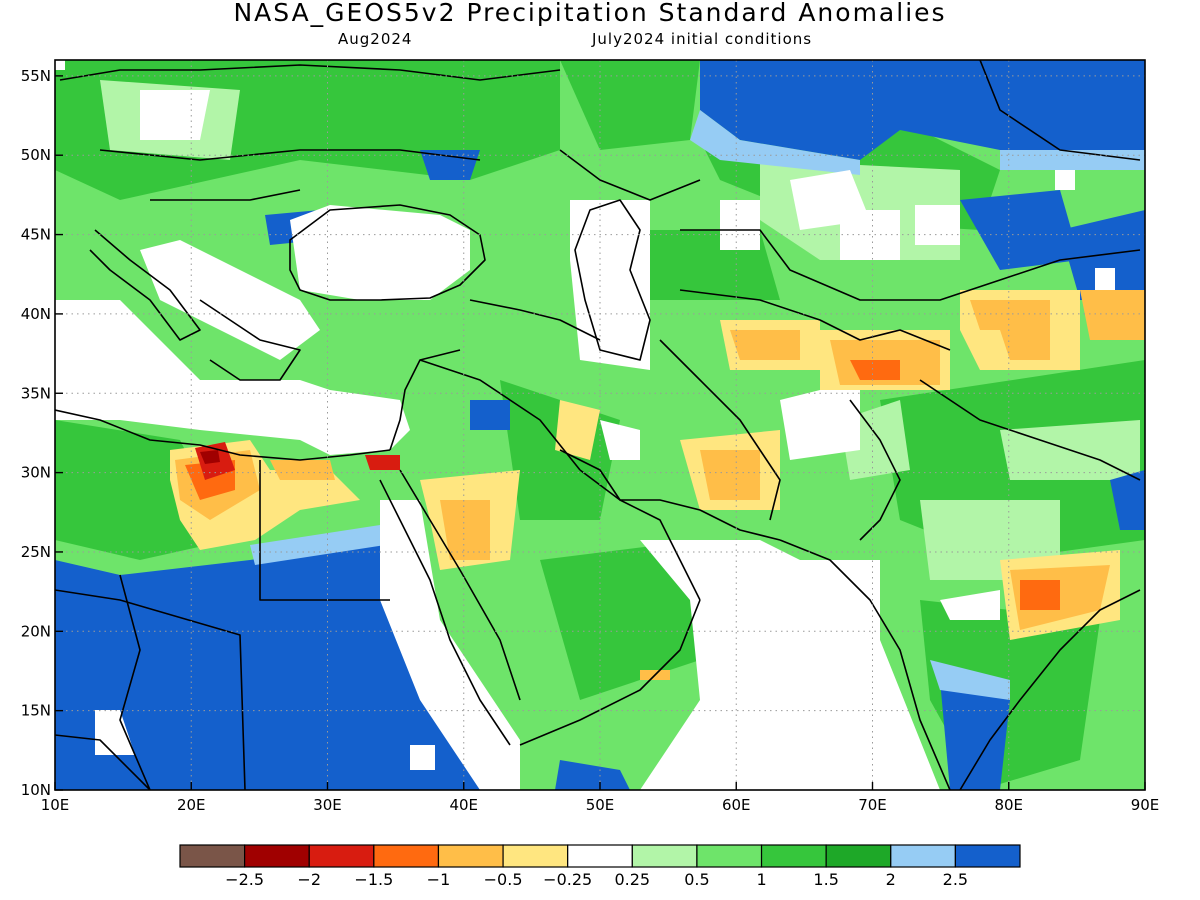 This screenshot has width=1200, height=900. What do you see at coordinates (736, 805) in the screenshot?
I see `x-tick-label: 60E` at bounding box center [736, 805].